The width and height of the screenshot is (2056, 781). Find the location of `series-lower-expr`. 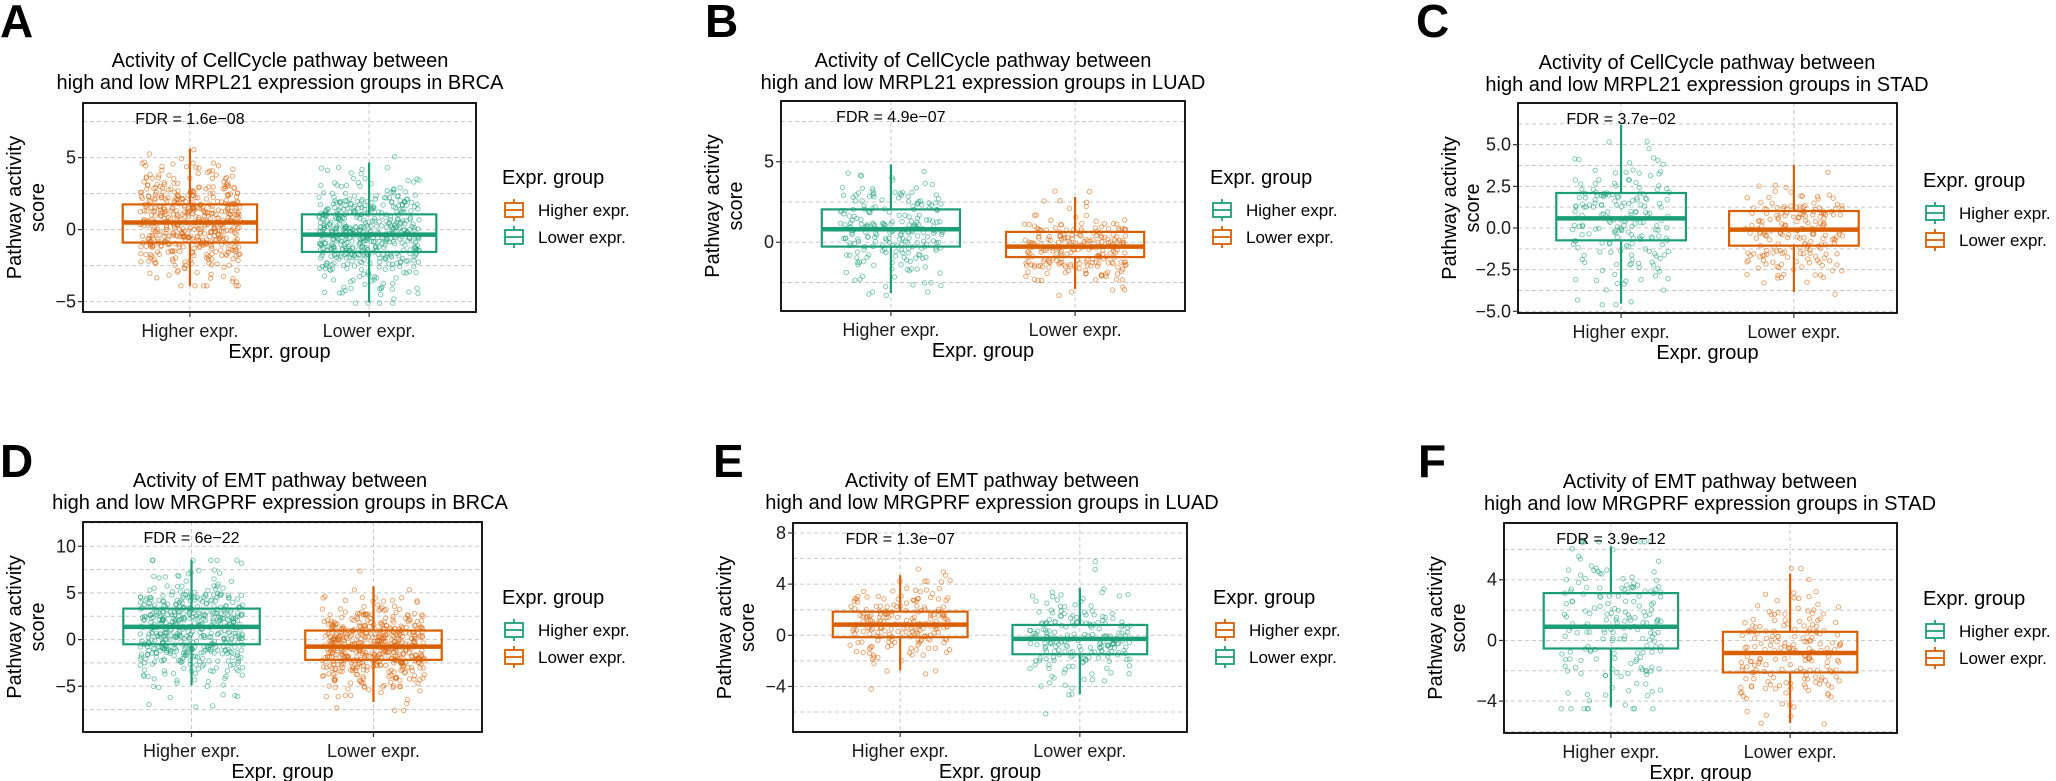

series-lower-expr is located at coordinates (1075, 243).